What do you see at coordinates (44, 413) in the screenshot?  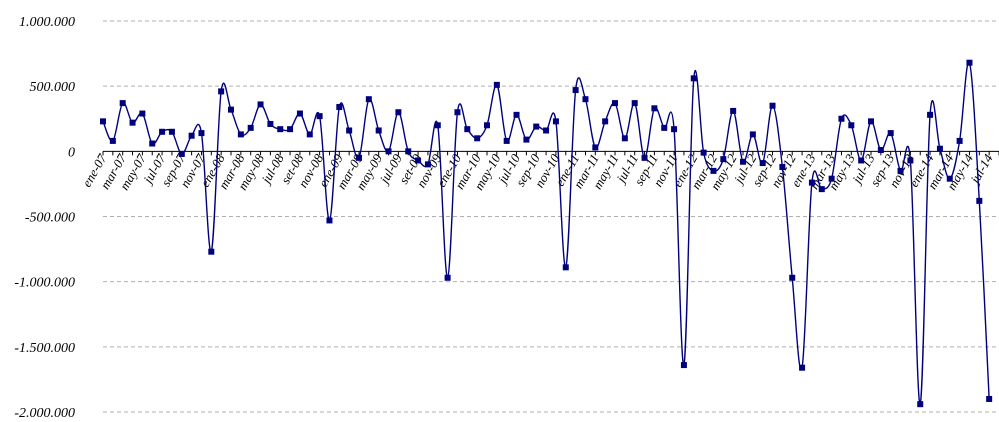 I see `y-tick-label: -2.000.000` at bounding box center [44, 413].